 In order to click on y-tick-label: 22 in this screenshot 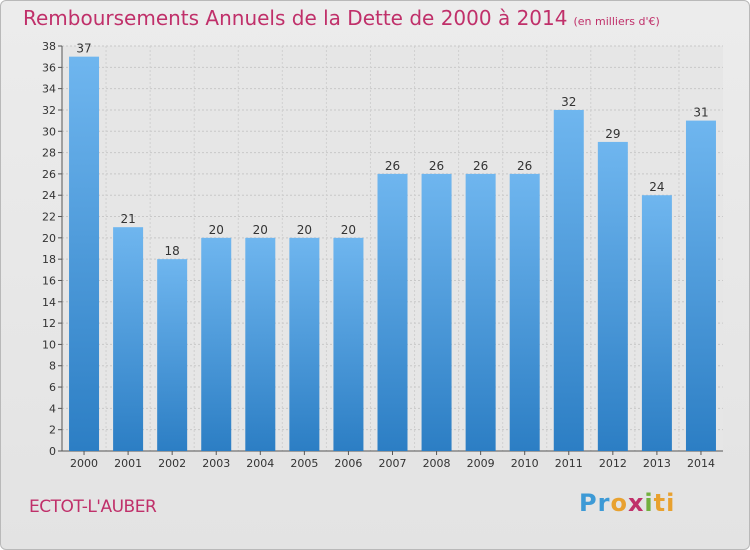, I will do `click(49, 217)`.